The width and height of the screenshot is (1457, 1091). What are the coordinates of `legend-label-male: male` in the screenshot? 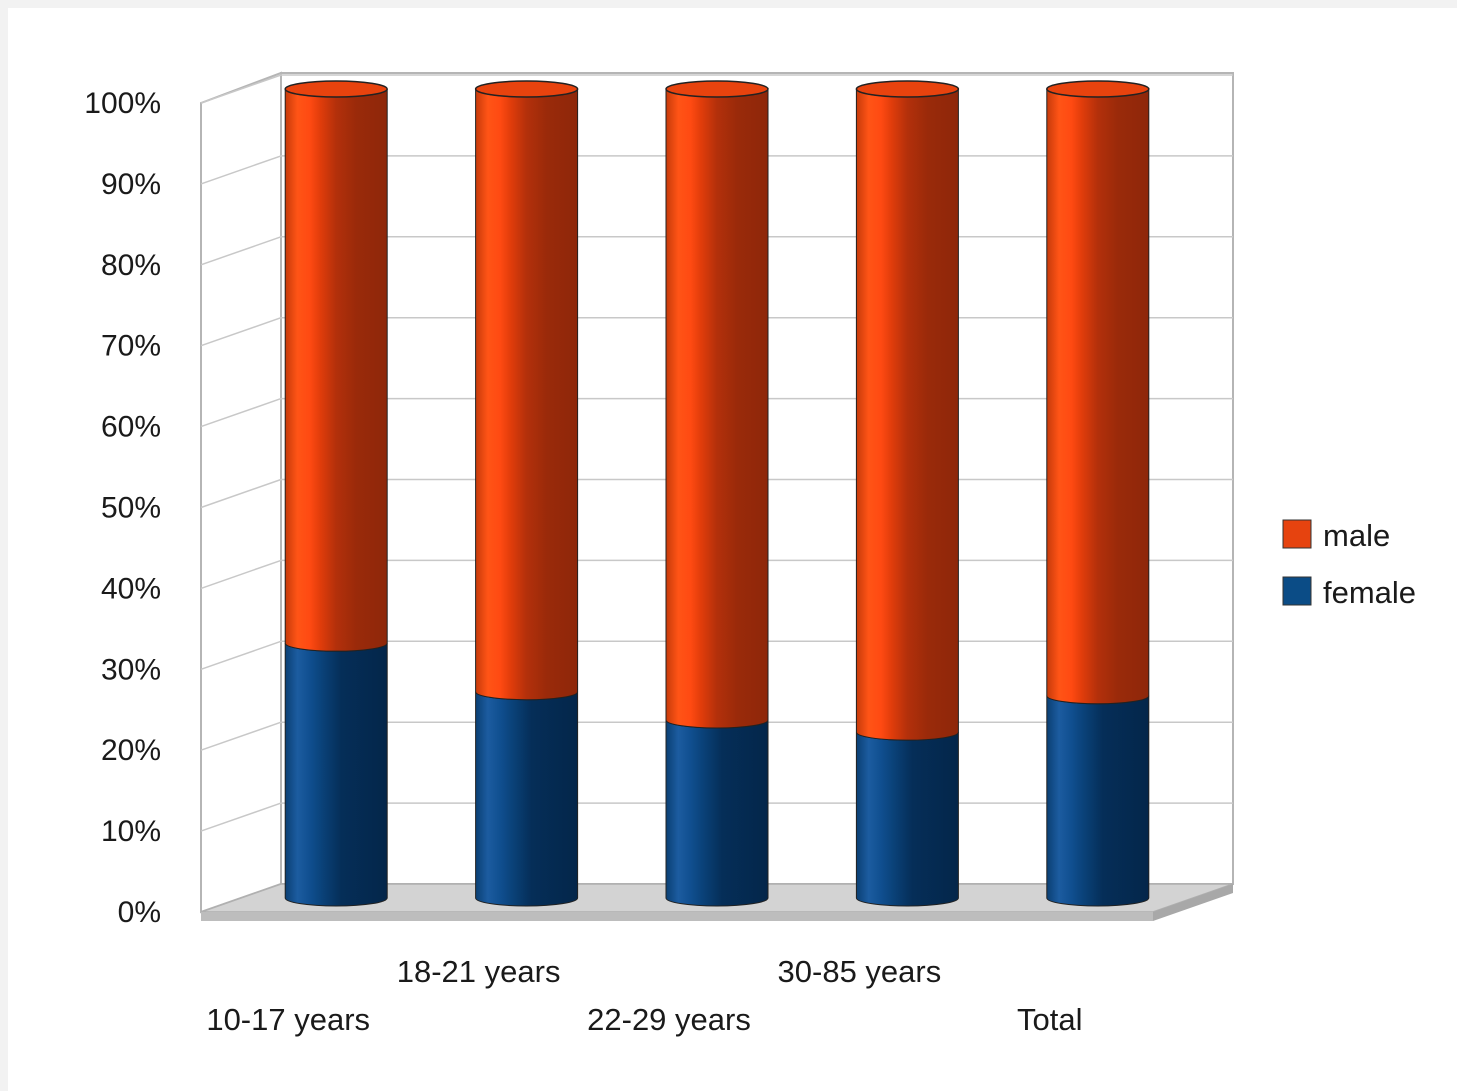 It's located at (1356, 535).